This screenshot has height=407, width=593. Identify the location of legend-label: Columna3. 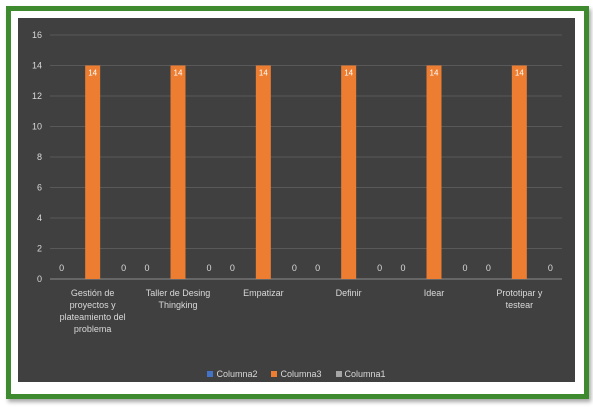
(301, 374).